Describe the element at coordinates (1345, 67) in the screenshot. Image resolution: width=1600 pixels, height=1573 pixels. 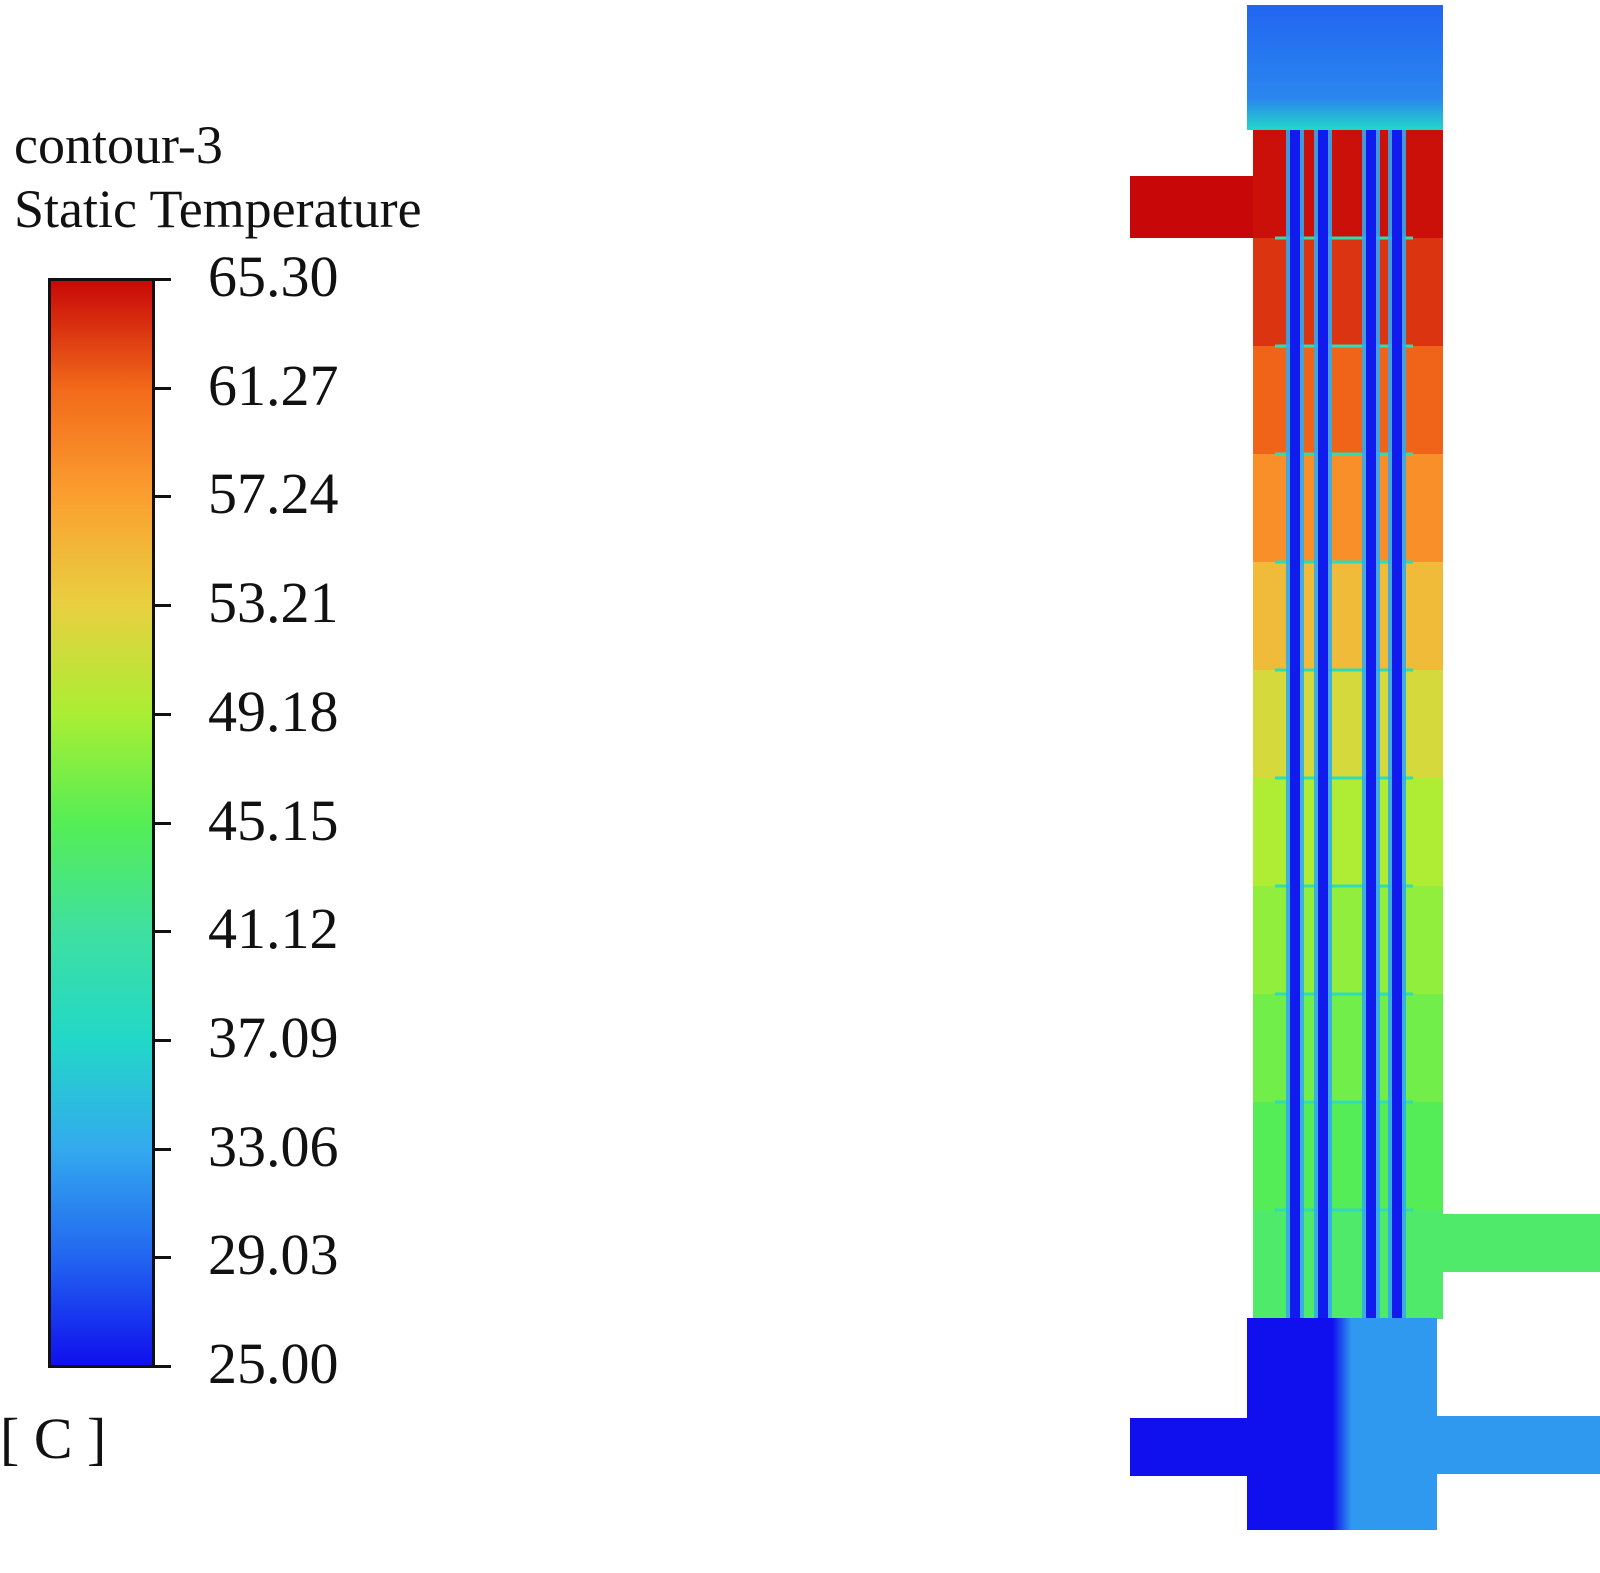
I see `top-header` at that location.